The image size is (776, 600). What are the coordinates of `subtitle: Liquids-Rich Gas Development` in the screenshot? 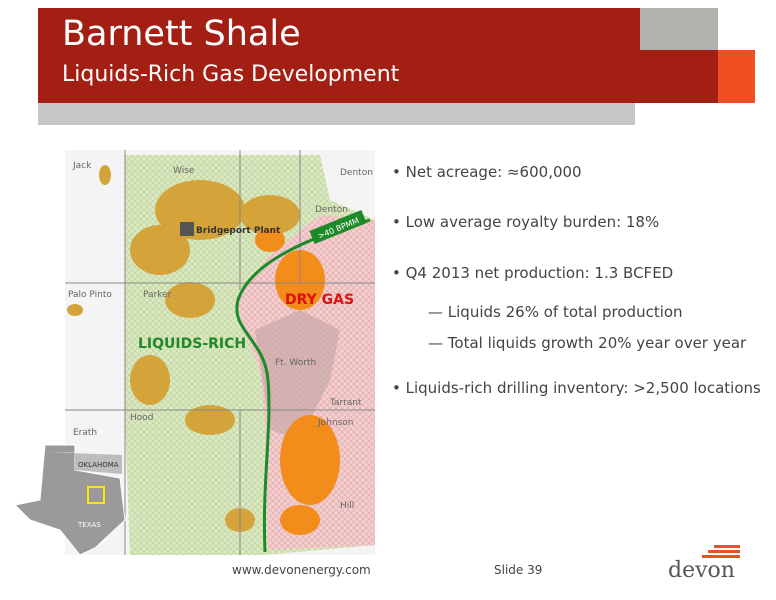 It's located at (231, 74).